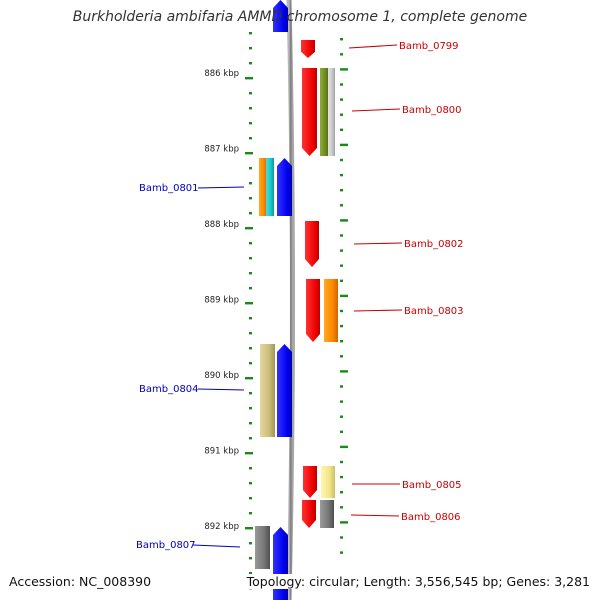 This screenshot has width=600, height=600. Describe the element at coordinates (280, 16) in the screenshot. I see `gene-upstream-arrow` at that location.